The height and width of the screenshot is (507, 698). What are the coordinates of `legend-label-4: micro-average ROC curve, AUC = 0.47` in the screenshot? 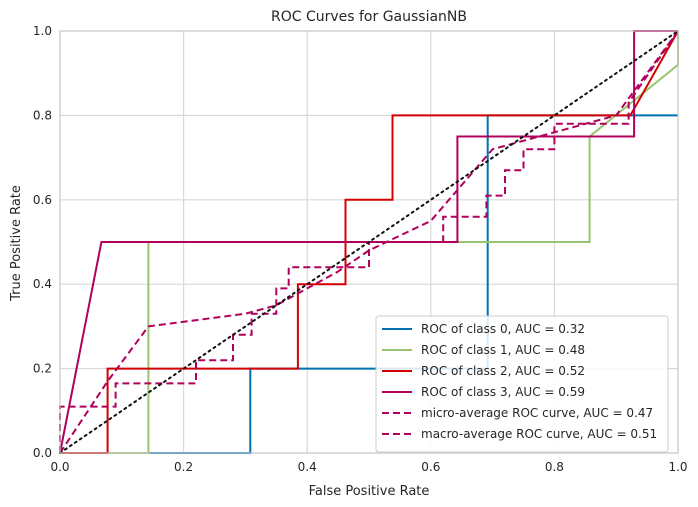 It's located at (537, 413).